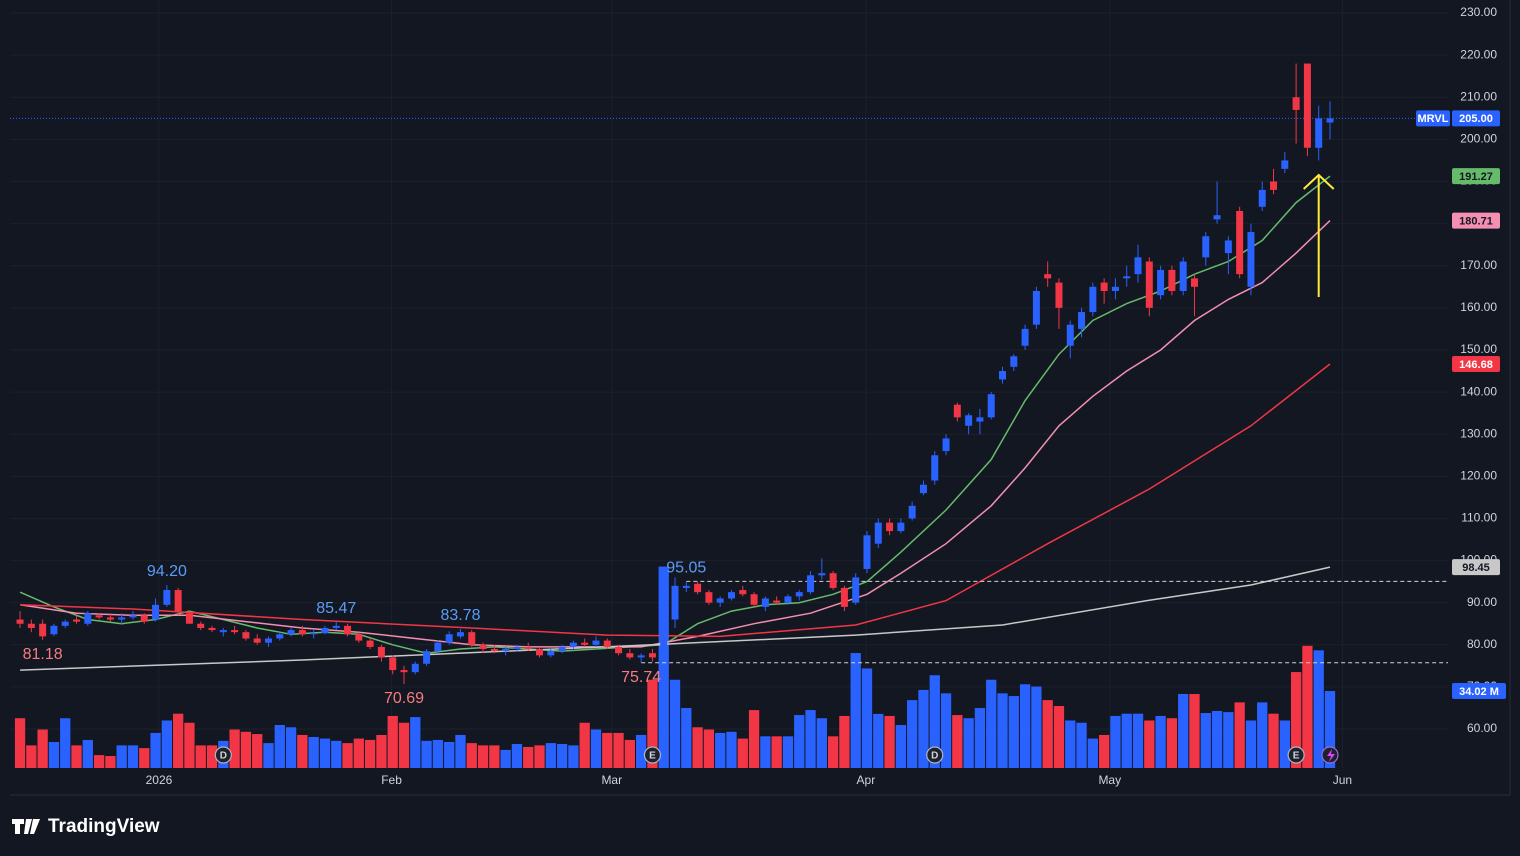  I want to click on moving-average-line, so click(675, 618).